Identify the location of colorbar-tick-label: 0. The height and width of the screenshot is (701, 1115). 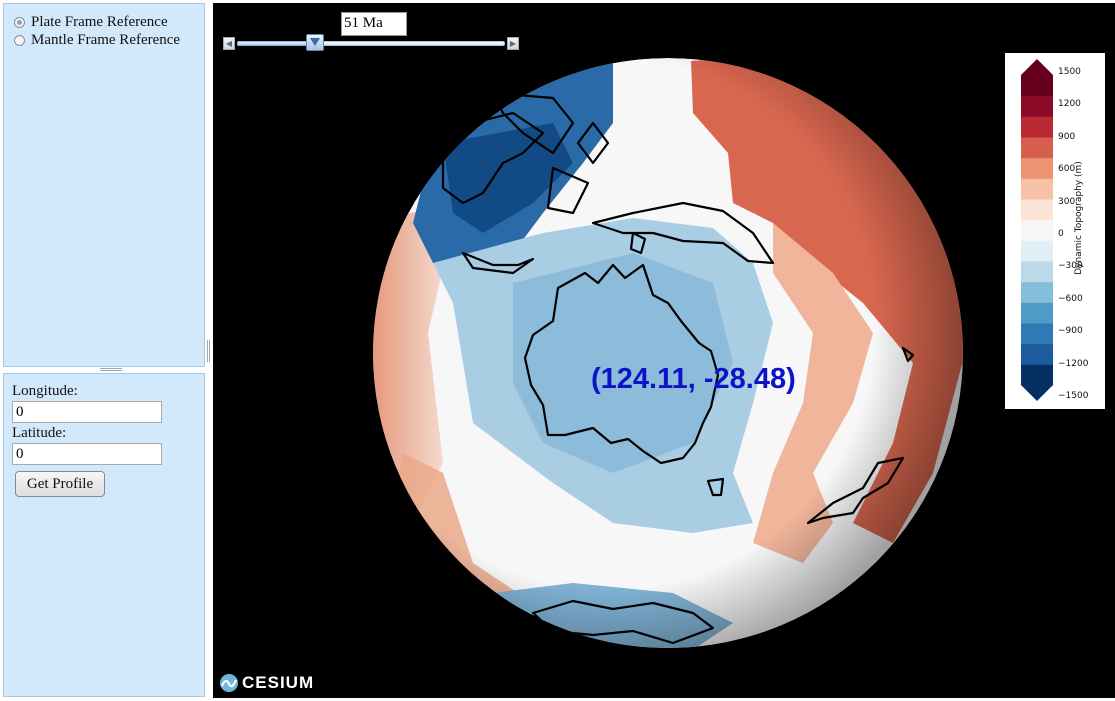
(1061, 234).